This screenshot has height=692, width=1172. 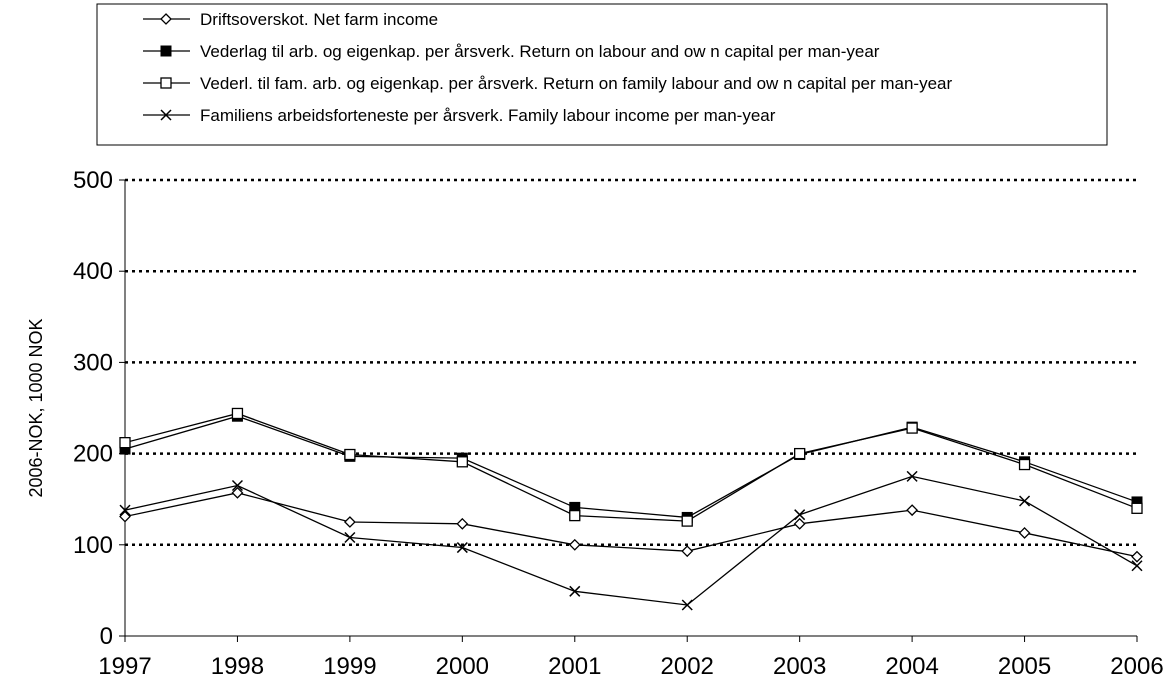 What do you see at coordinates (575, 515) in the screenshot?
I see `data-point-3-2001` at bounding box center [575, 515].